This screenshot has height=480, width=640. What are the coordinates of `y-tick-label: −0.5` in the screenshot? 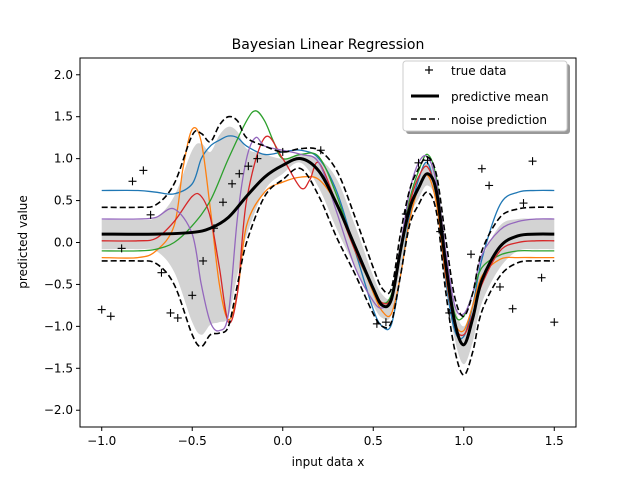 It's located at (58, 284).